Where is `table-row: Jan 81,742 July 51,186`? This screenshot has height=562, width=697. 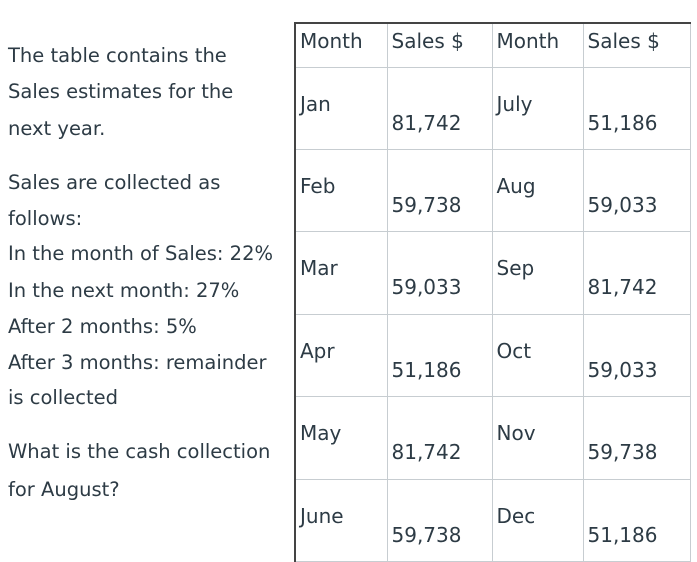
table-row: Jan 81,742 July 51,186 is located at coordinates (492, 108).